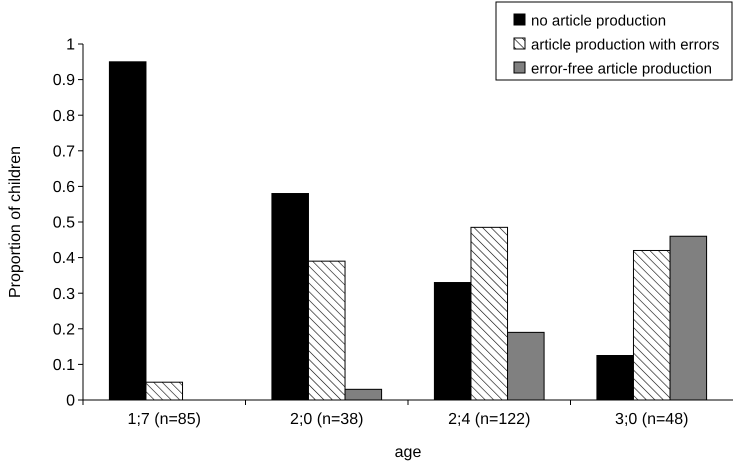  What do you see at coordinates (64, 365) in the screenshot?
I see `y-tick-label: 0.1` at bounding box center [64, 365].